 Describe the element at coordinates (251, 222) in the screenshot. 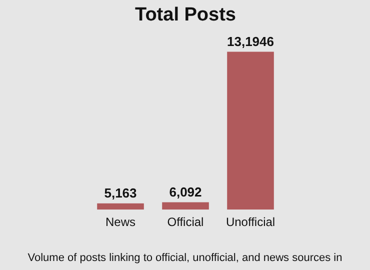

I see `x-tick-label: Unofficial` at that location.